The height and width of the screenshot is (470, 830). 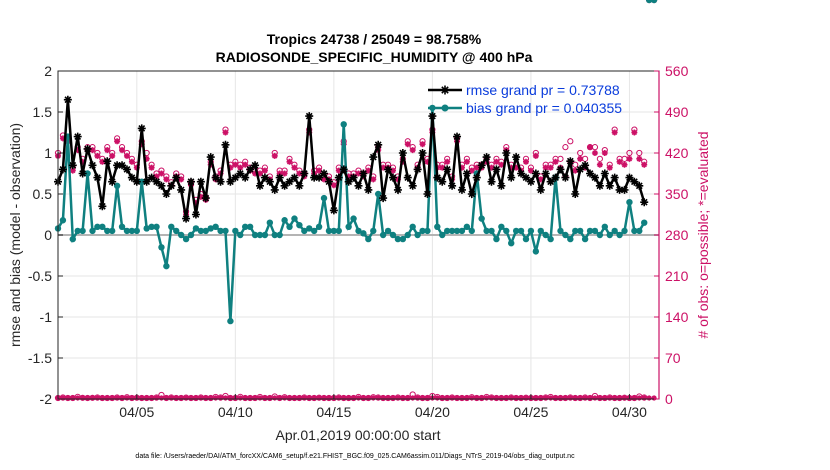 I want to click on legend-bias-marker, so click(x=445, y=108).